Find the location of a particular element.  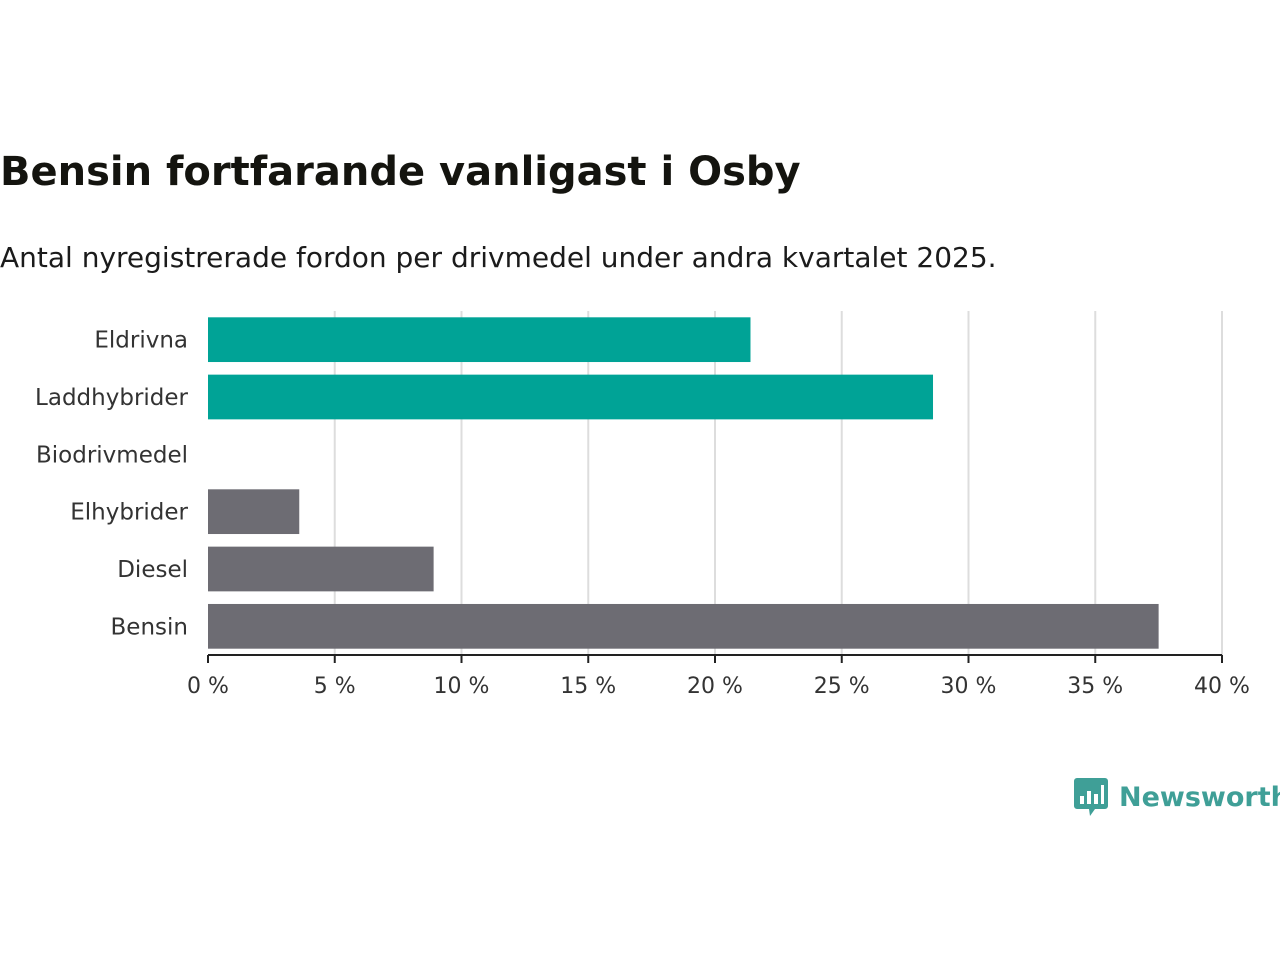

x-tick-label: 35 % is located at coordinates (1095, 686).